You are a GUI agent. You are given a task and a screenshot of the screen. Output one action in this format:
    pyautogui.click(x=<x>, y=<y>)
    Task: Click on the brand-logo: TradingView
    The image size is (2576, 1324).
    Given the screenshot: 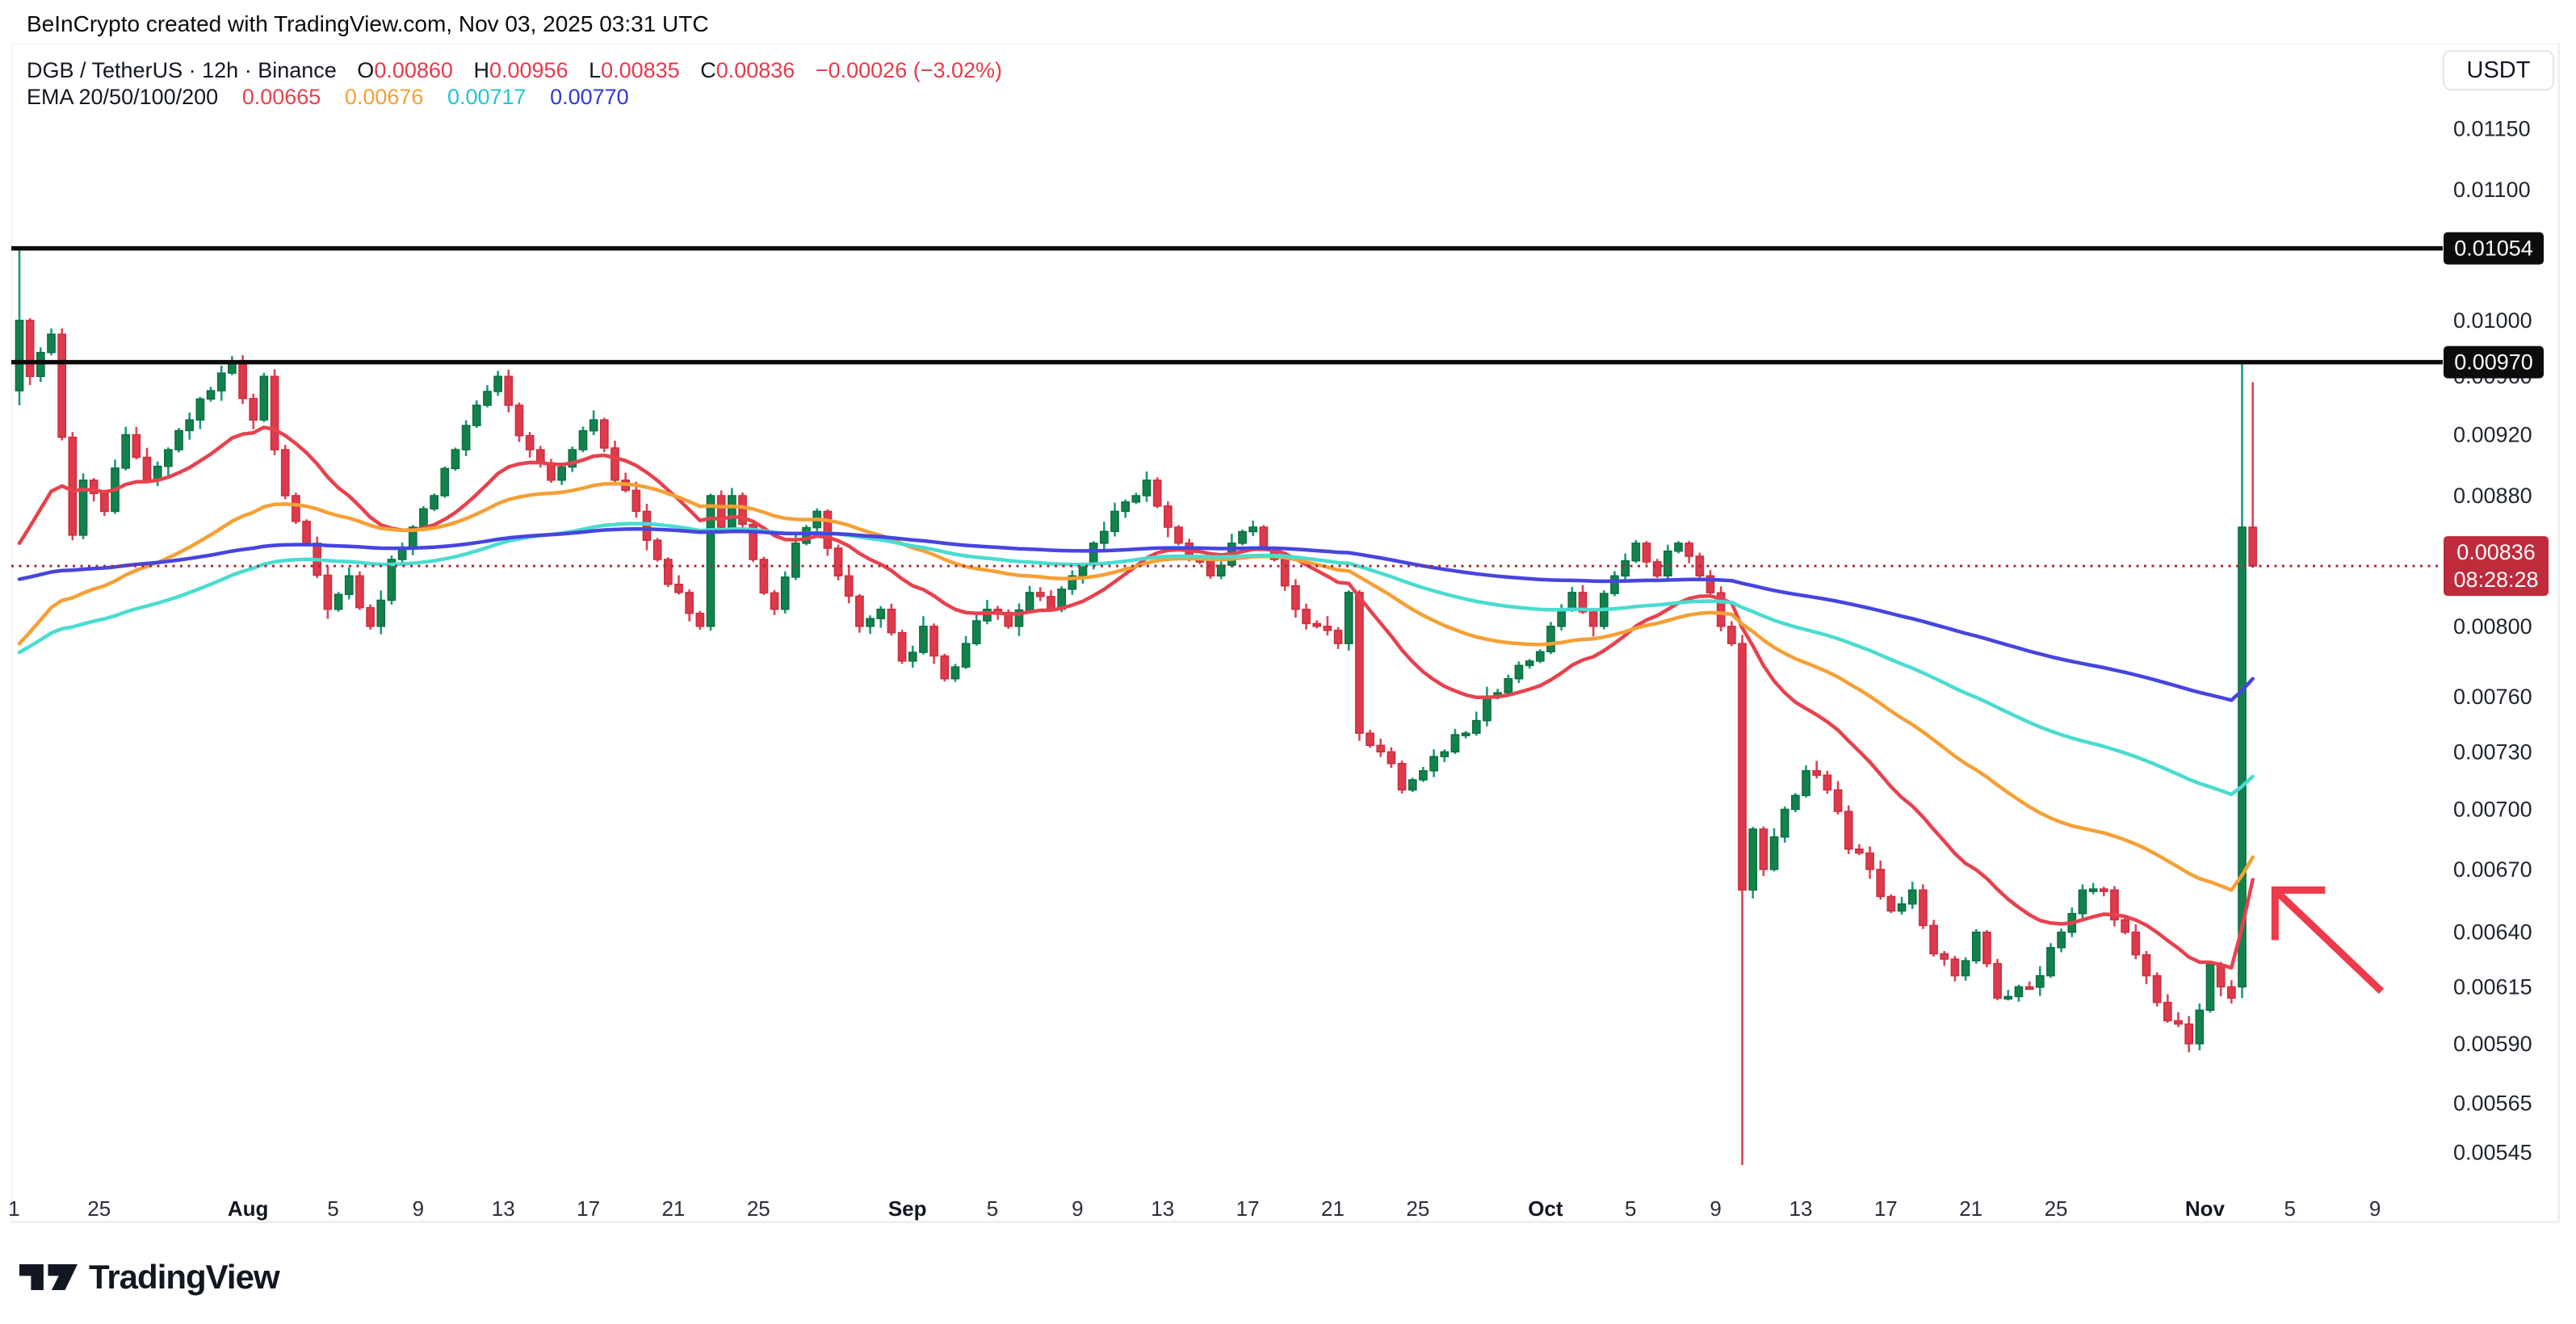 What is the action you would take?
    pyautogui.click(x=149, y=1277)
    